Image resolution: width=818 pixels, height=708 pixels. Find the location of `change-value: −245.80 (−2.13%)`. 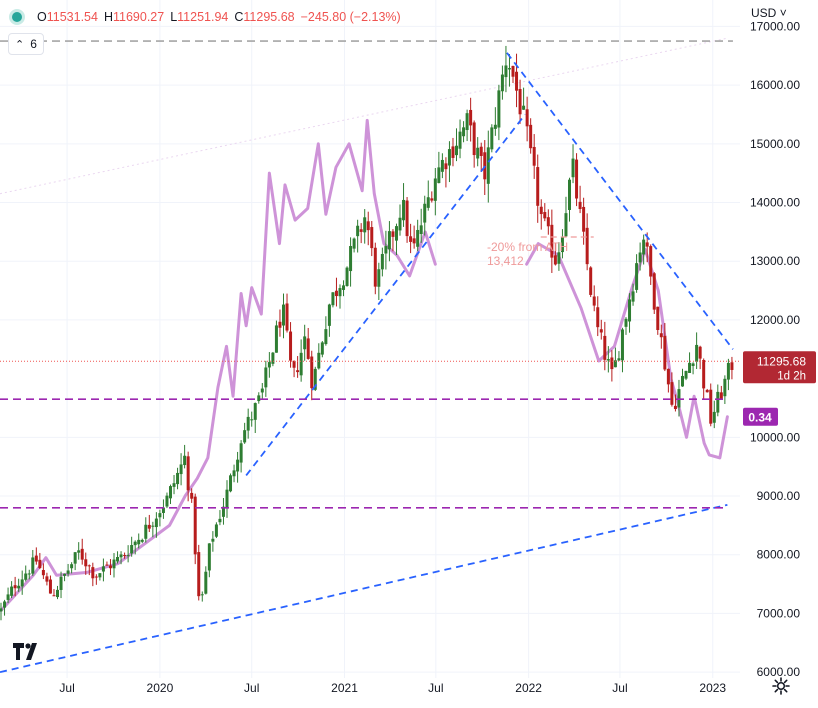

change-value: −245.80 (−2.13%) is located at coordinates (350, 17).